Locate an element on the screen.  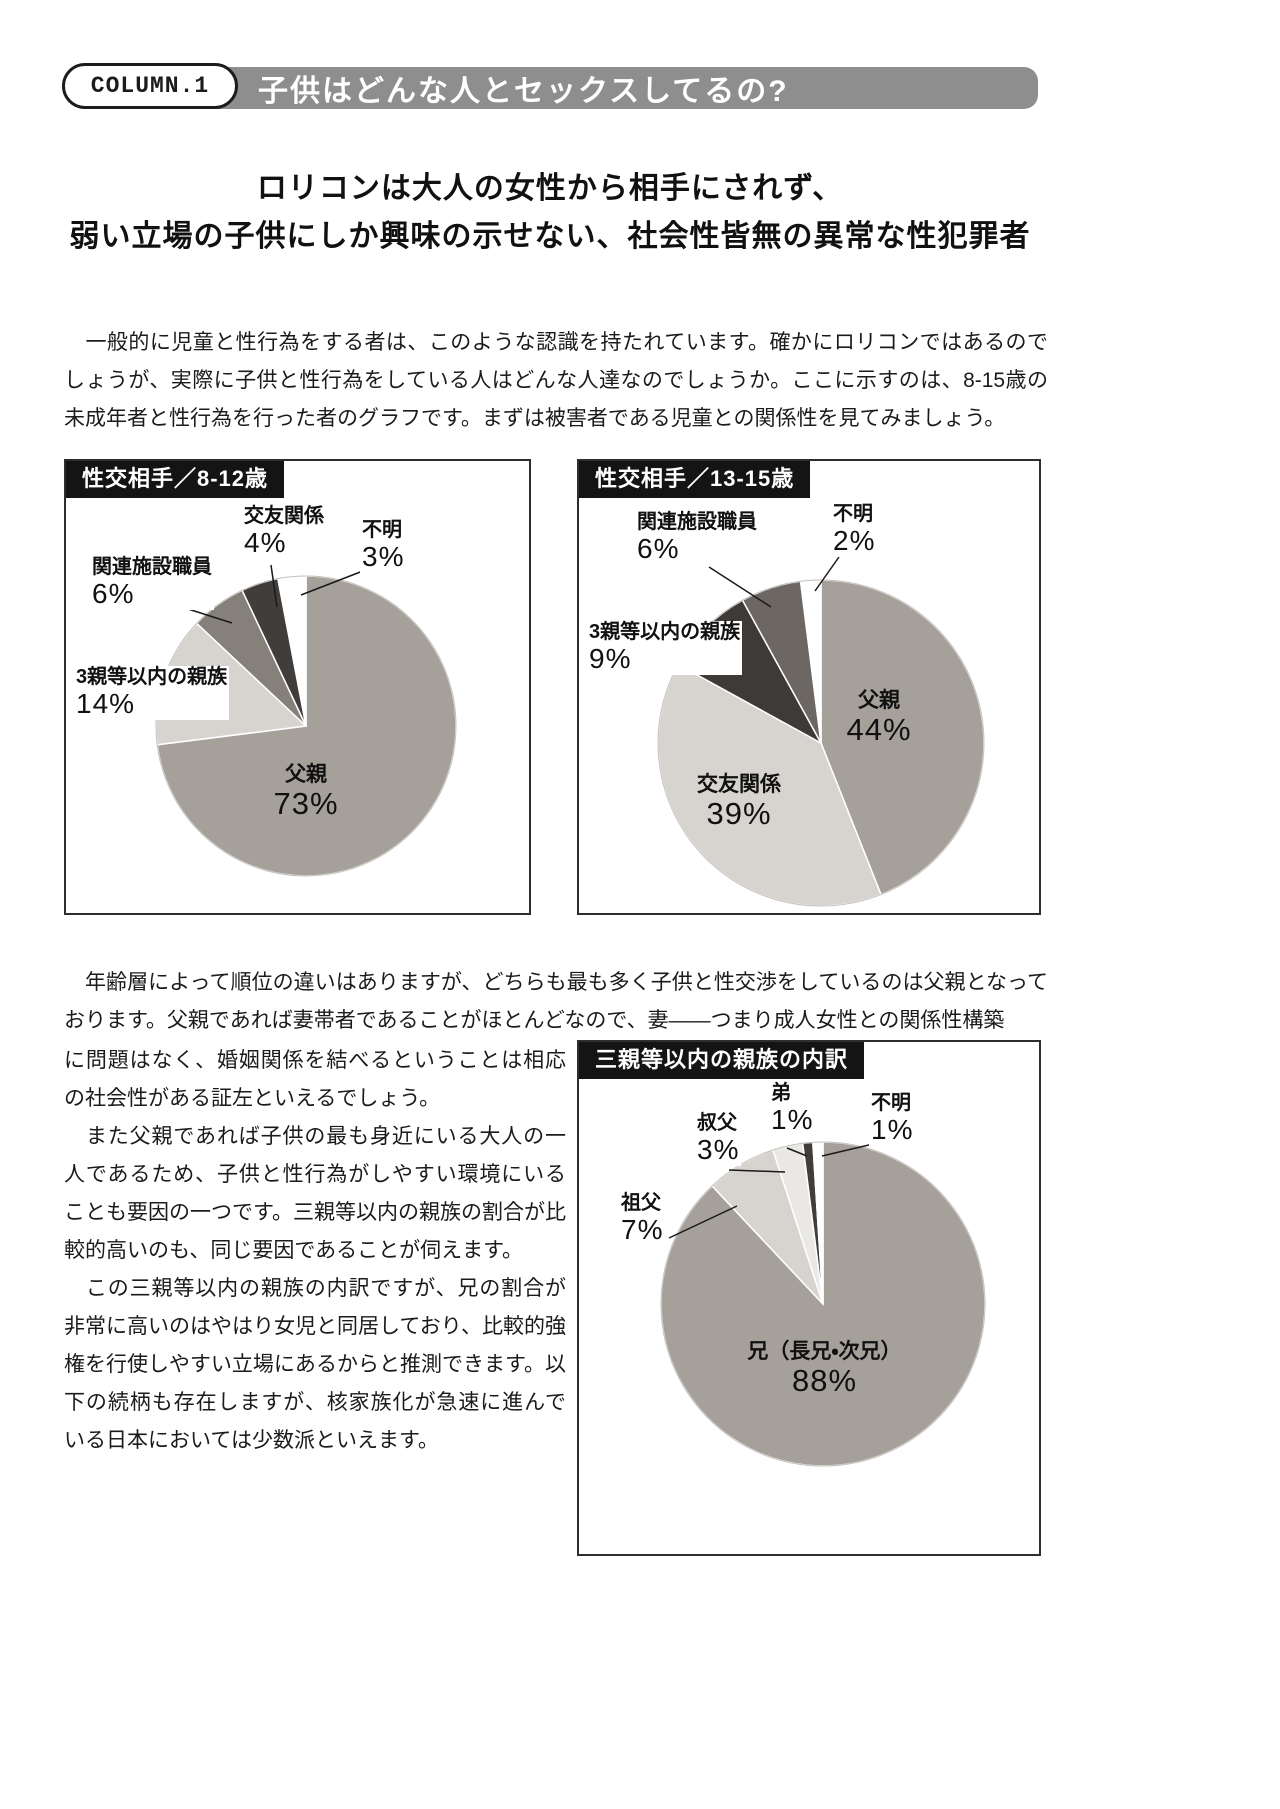
chart-title: 性交相手／13-15歳 is located at coordinates (695, 479).